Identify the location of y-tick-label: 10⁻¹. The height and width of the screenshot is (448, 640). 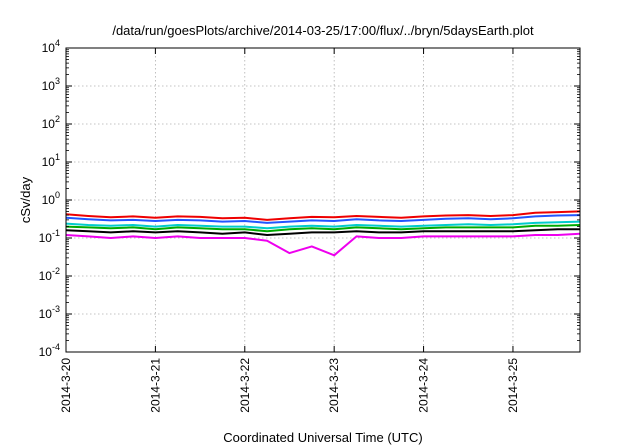
(49, 236).